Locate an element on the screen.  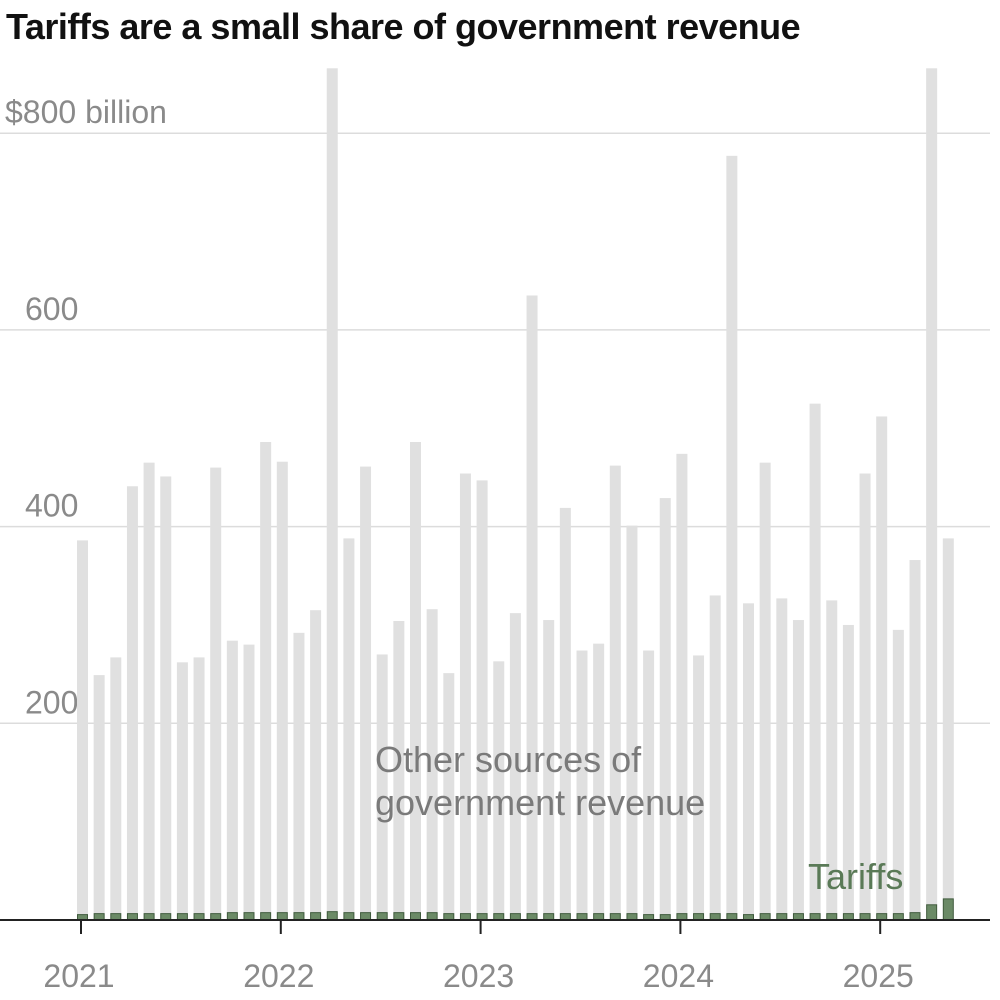
y-tick-label-600: 600 is located at coordinates (51, 309).